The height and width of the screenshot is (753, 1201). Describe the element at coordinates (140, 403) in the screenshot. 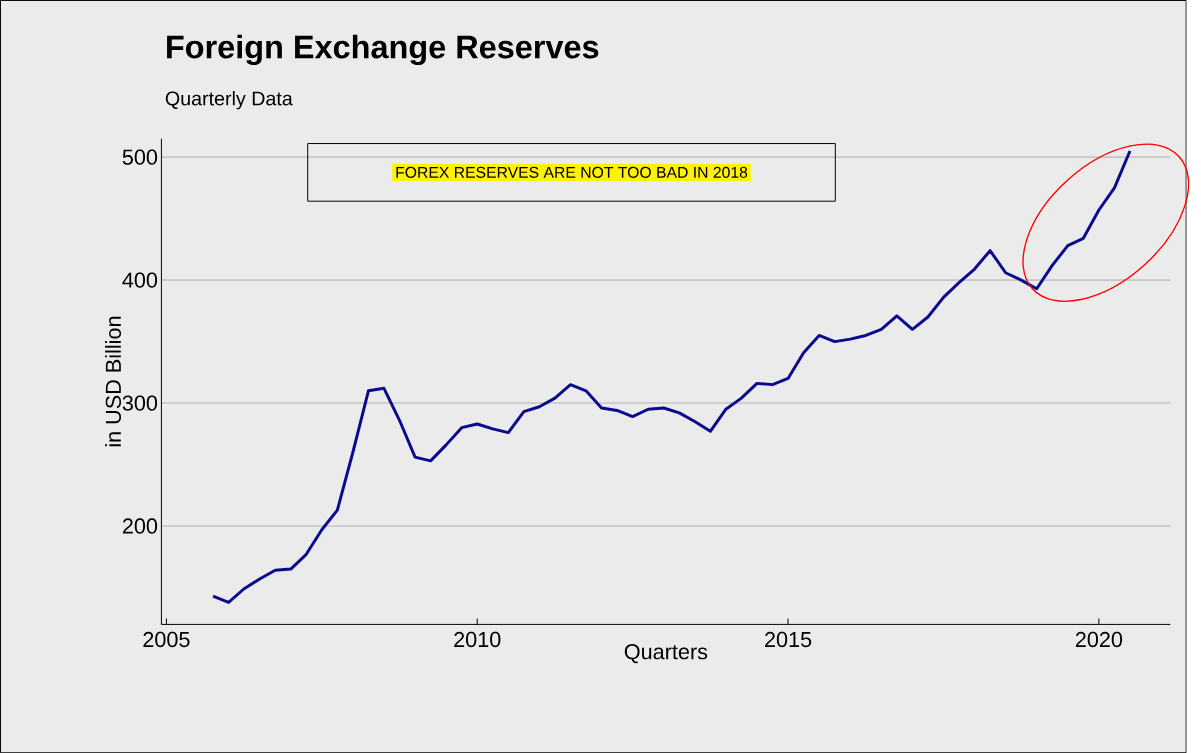

I see `y-tick-label: 300` at that location.